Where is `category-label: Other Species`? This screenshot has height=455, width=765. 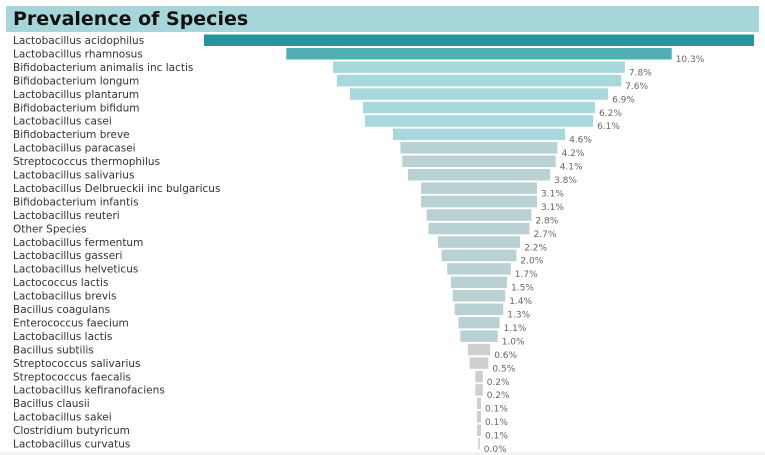 category-label: Other Species is located at coordinates (50, 229).